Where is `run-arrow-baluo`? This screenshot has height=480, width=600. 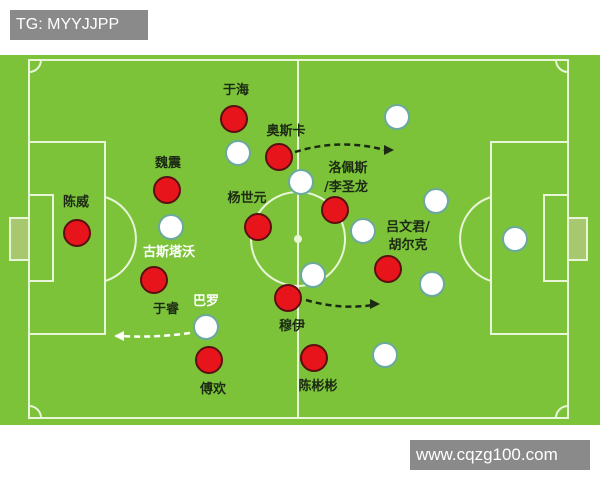
run-arrow-baluo is located at coordinates (156, 334).